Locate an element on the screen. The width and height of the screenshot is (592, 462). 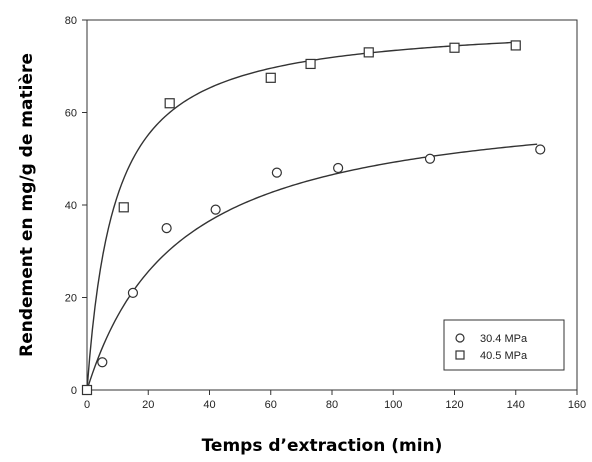
x-tick-label: 140 is located at coordinates (516, 405).